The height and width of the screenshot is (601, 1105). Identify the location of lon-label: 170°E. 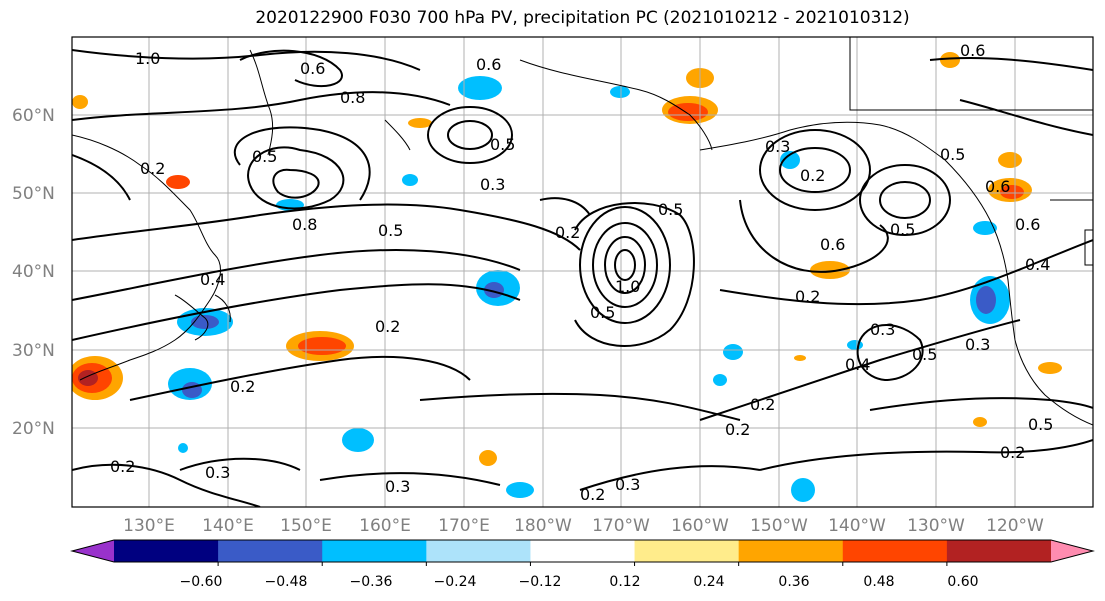
(464, 526).